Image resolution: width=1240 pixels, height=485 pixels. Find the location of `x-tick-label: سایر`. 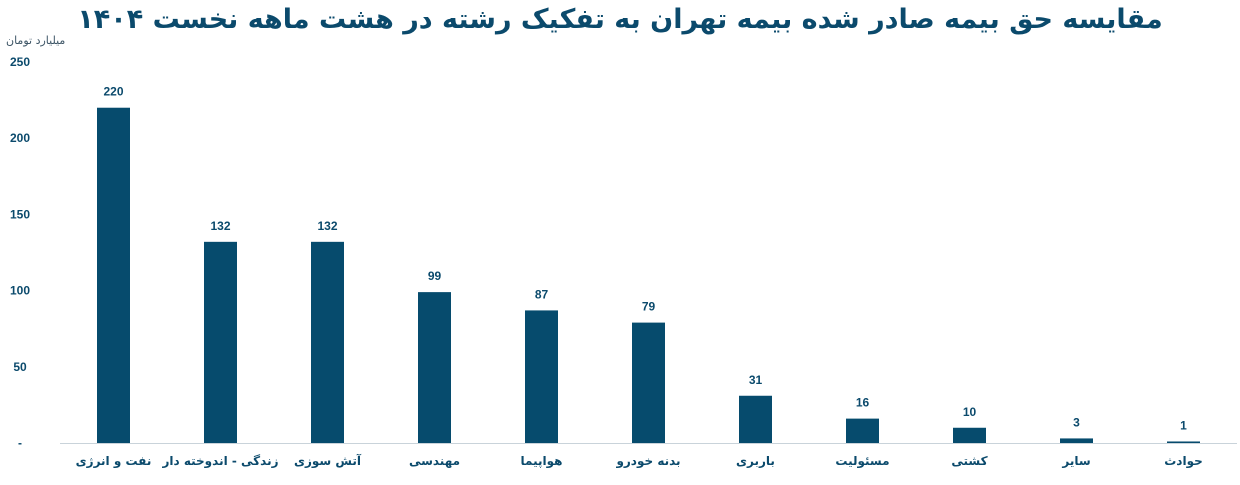

x-tick-label: سایر is located at coordinates (1075, 461).